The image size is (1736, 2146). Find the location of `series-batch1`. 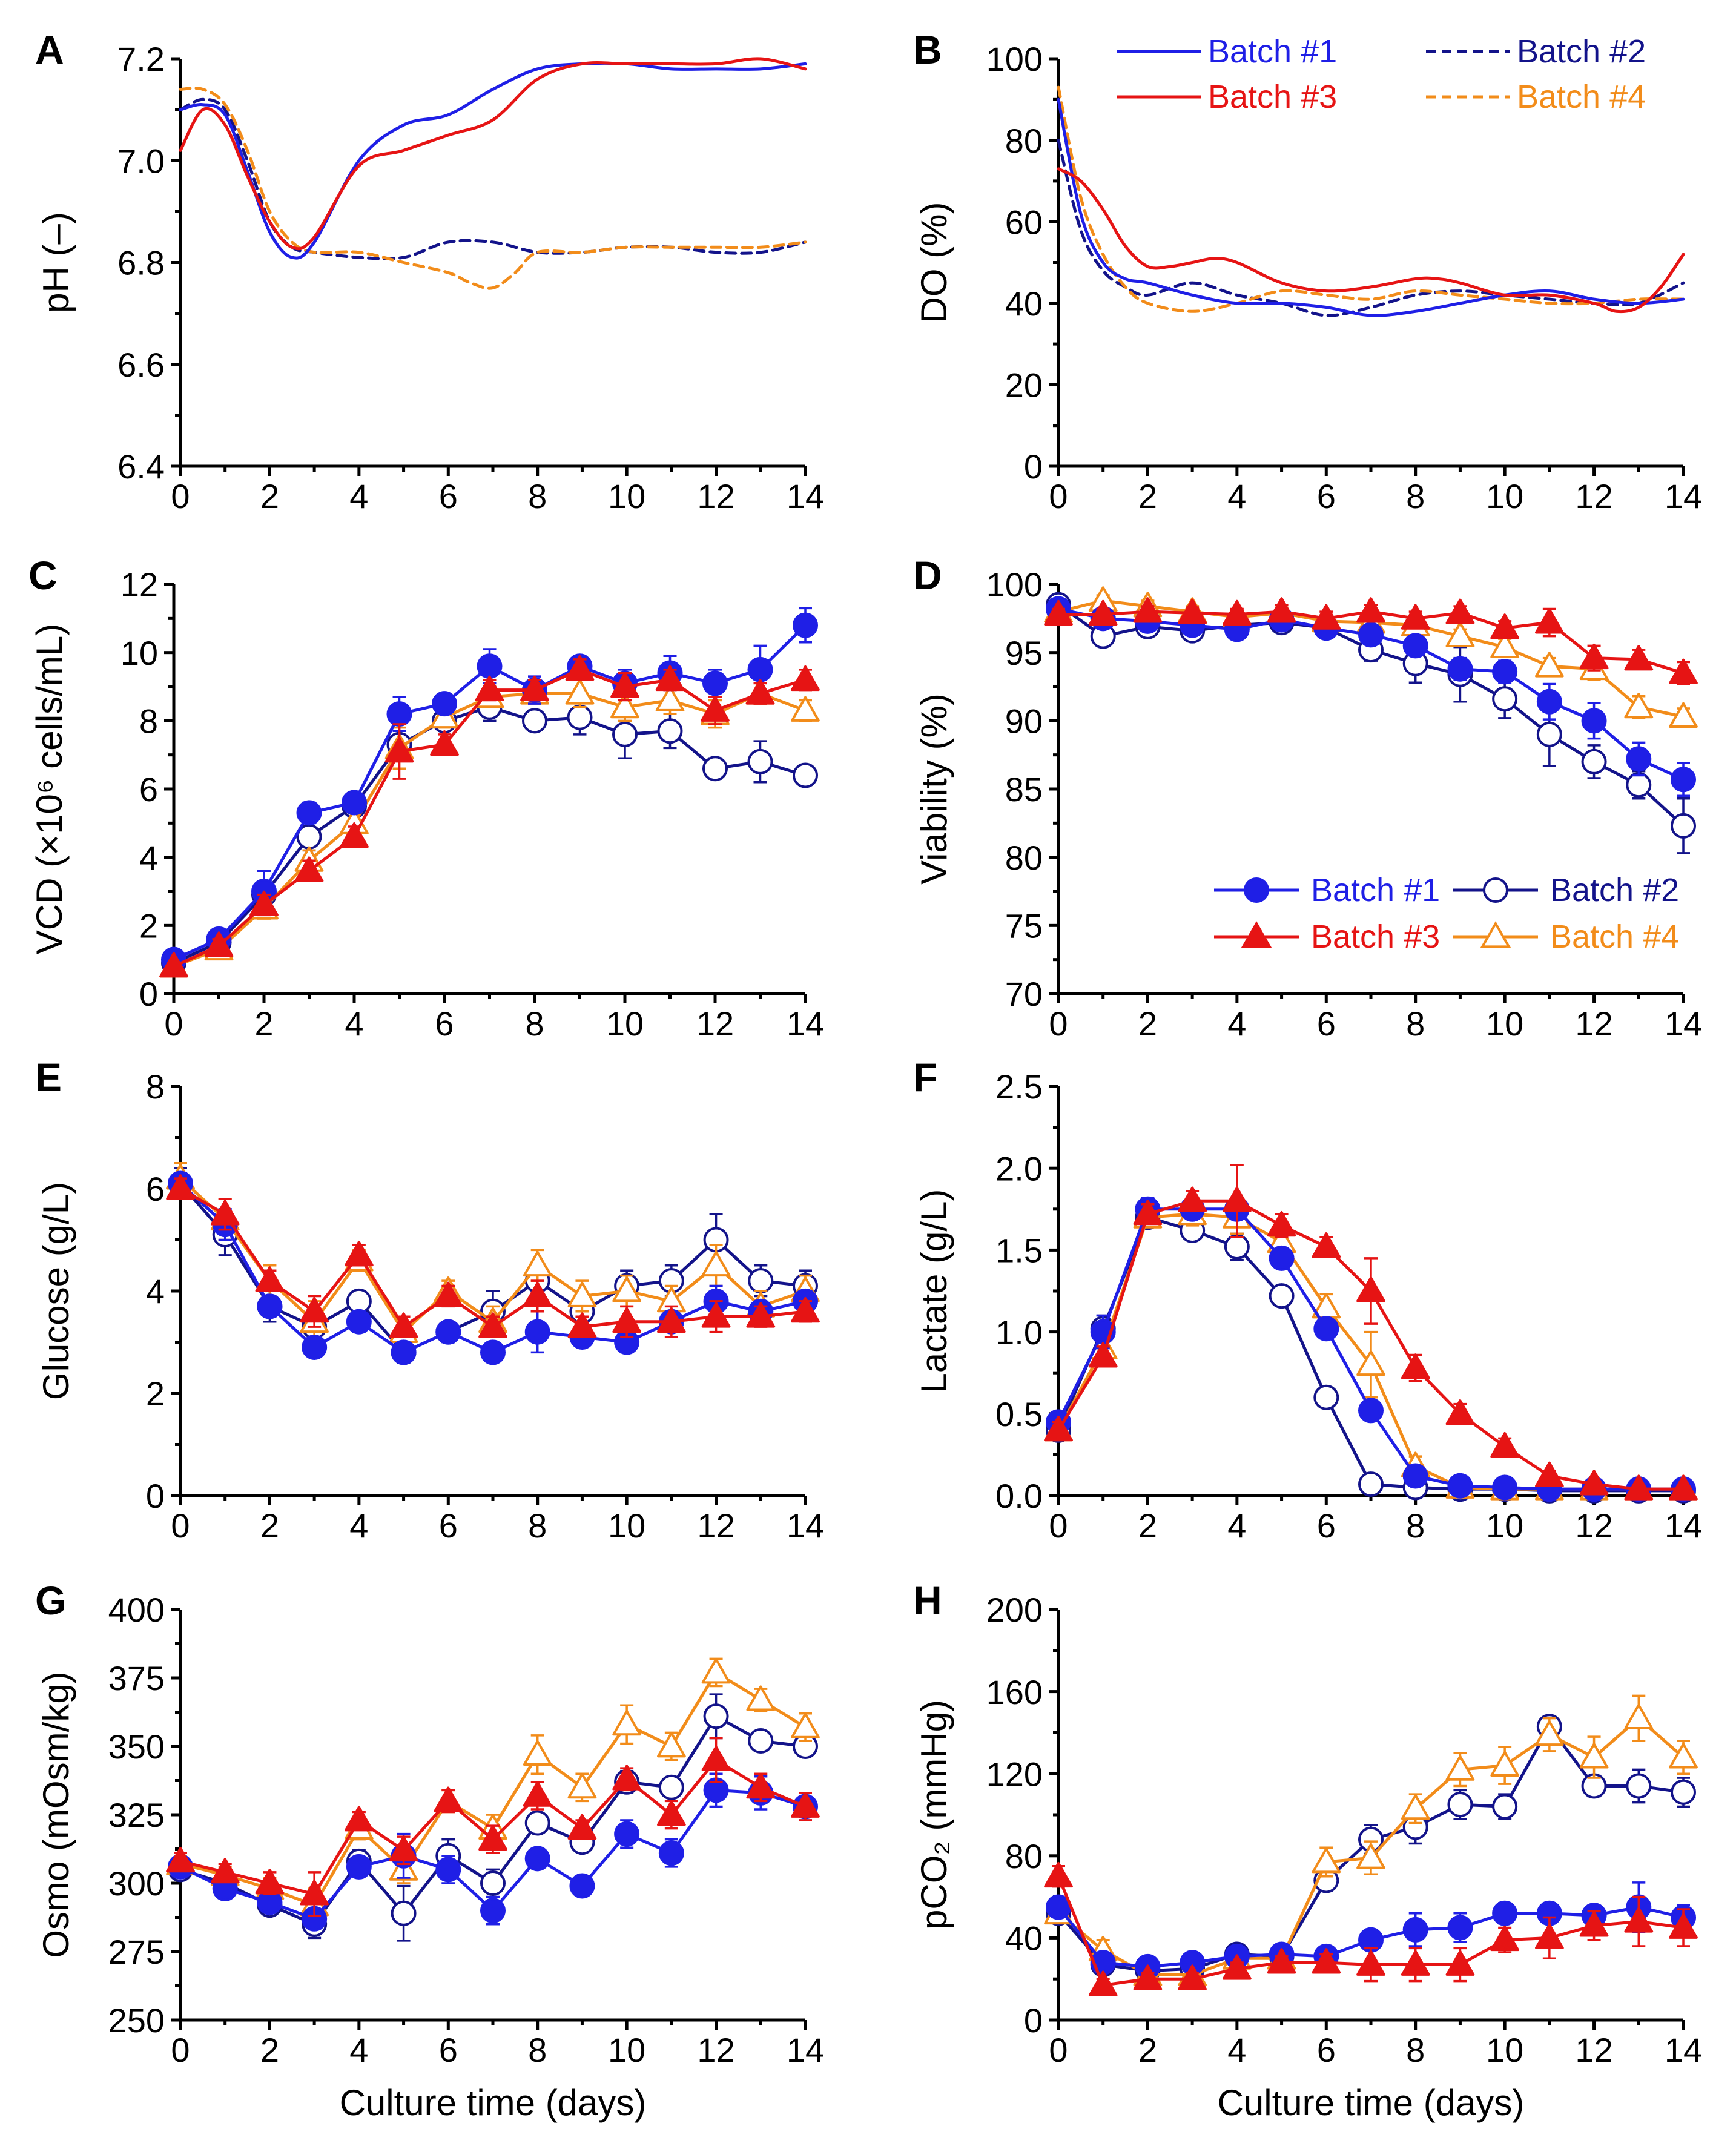

series-batch1 is located at coordinates (1371, 207).